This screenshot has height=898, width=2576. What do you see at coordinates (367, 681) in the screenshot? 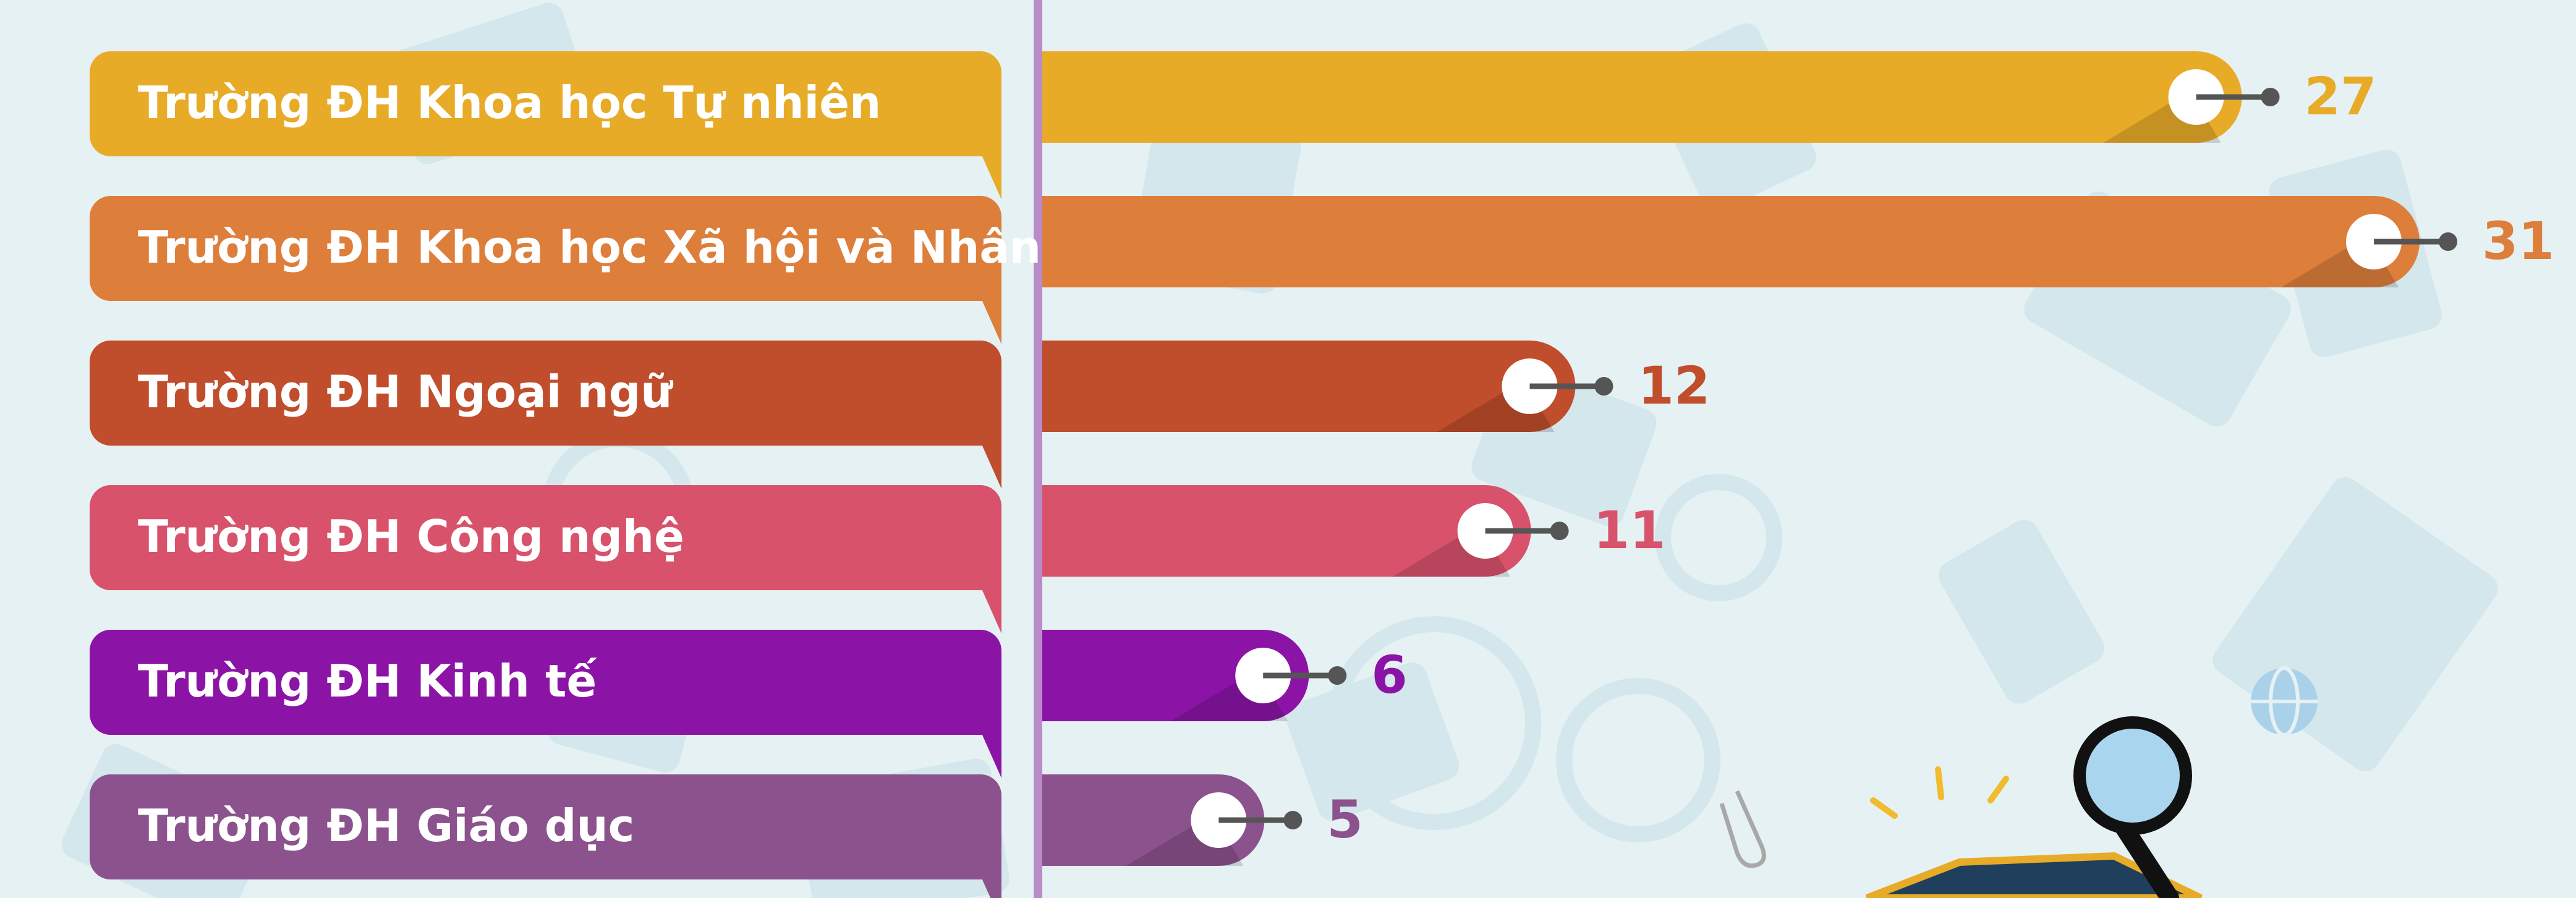
I see `category-label-text: Trường ĐH Kinh tế` at bounding box center [367, 681].